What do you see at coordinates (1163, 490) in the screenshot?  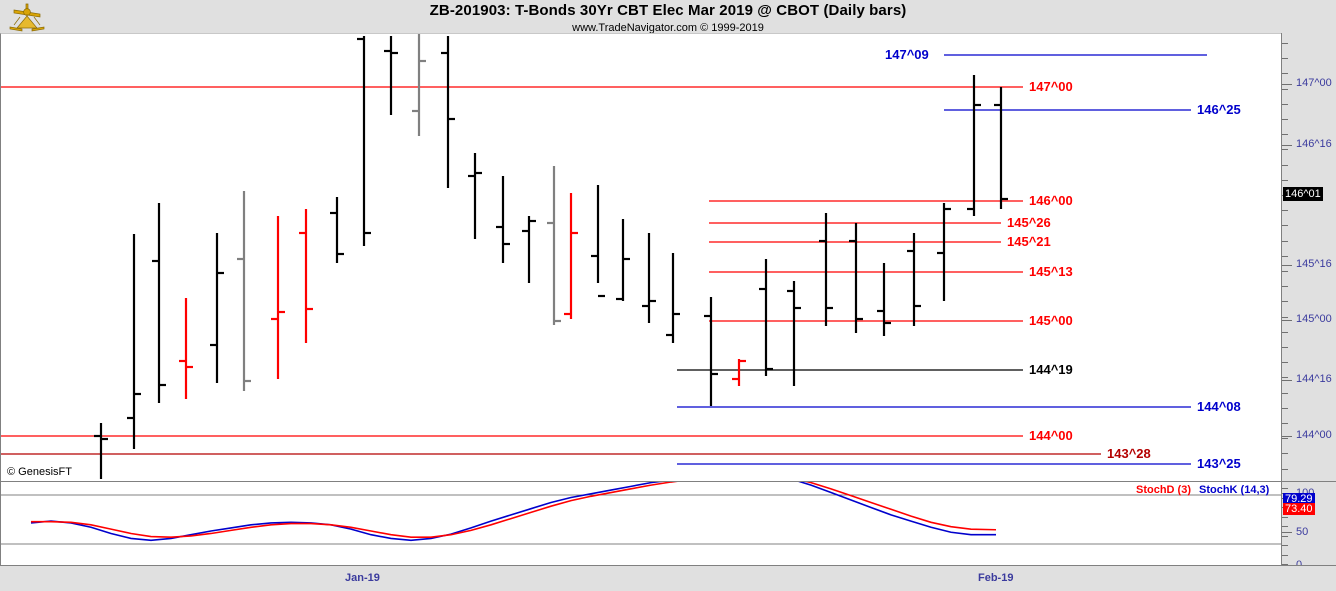 I see `indicator-legend-stochd: StochD (3)` at bounding box center [1163, 490].